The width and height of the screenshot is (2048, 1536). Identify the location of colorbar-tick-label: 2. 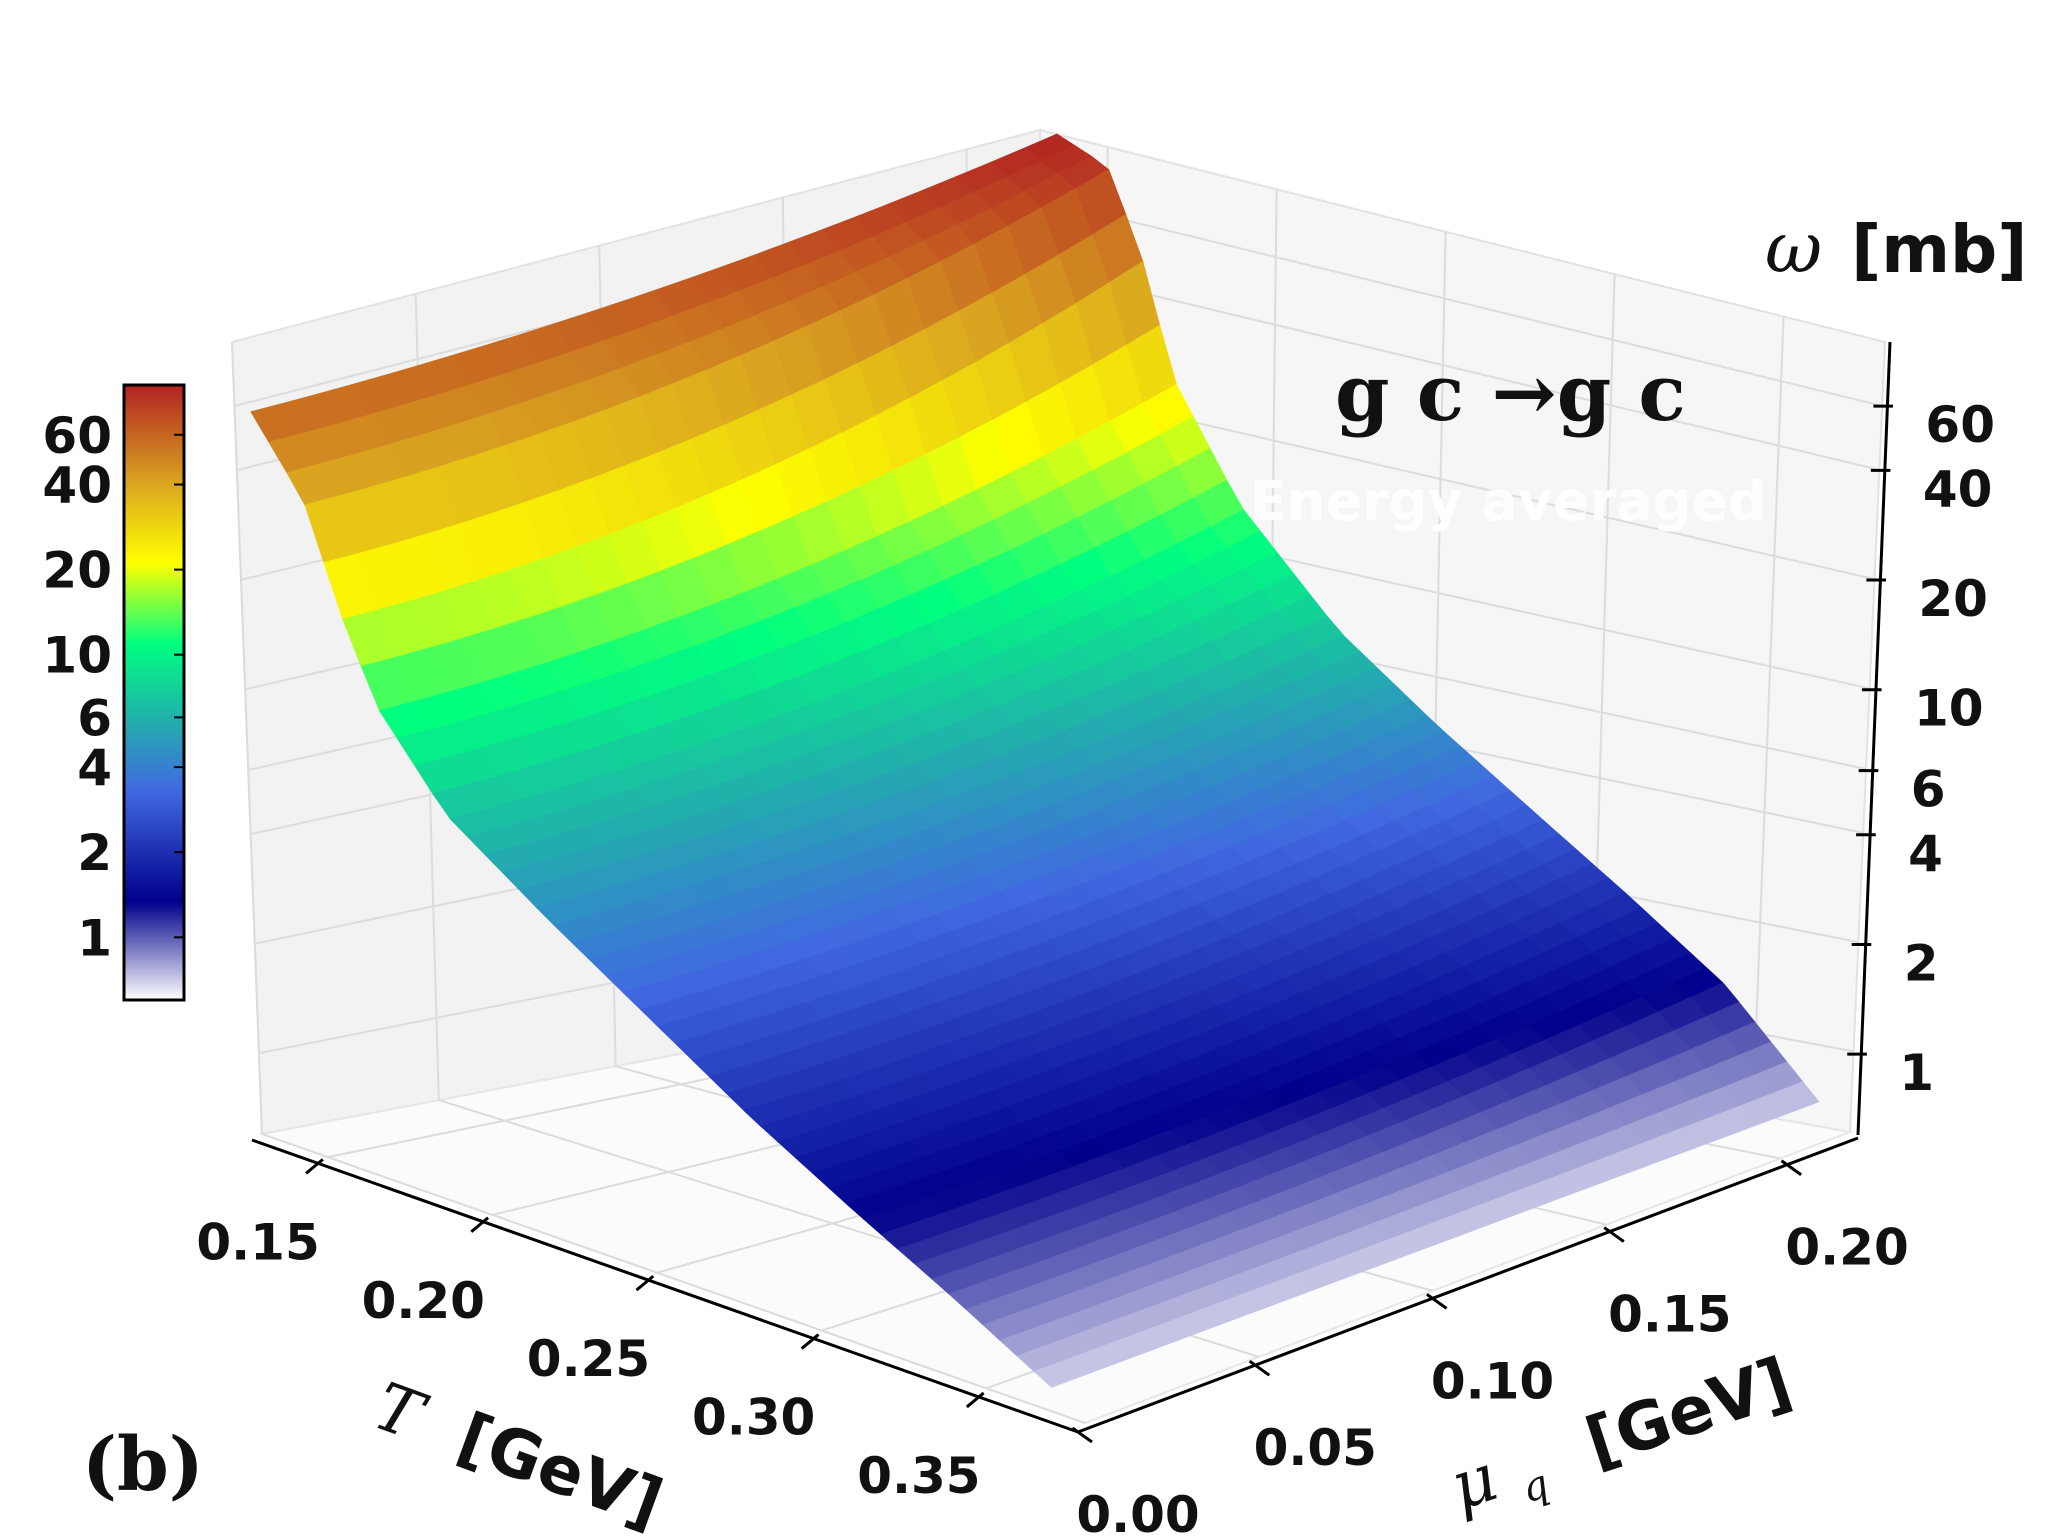
(94, 853).